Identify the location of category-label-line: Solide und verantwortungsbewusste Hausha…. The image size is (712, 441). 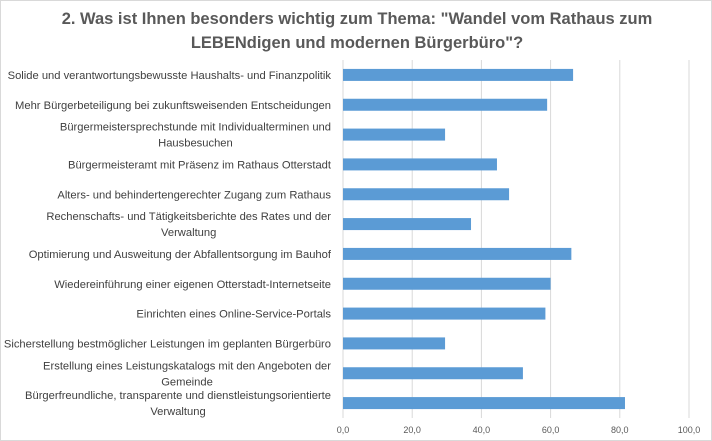
(170, 76).